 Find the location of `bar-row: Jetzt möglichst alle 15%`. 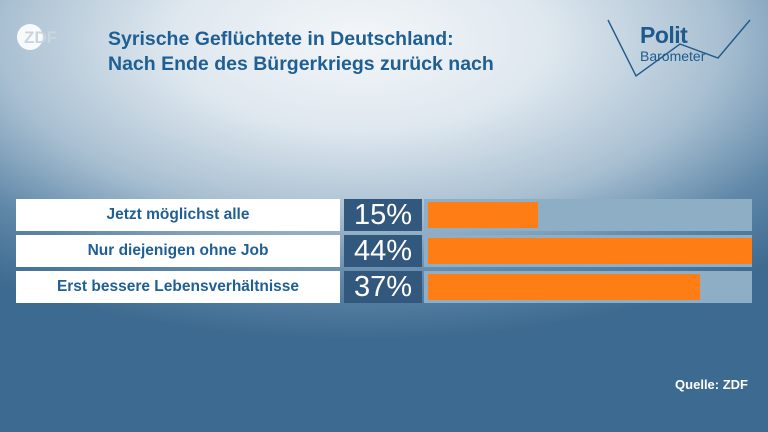

bar-row: Jetzt möglichst alle 15% is located at coordinates (384, 215).